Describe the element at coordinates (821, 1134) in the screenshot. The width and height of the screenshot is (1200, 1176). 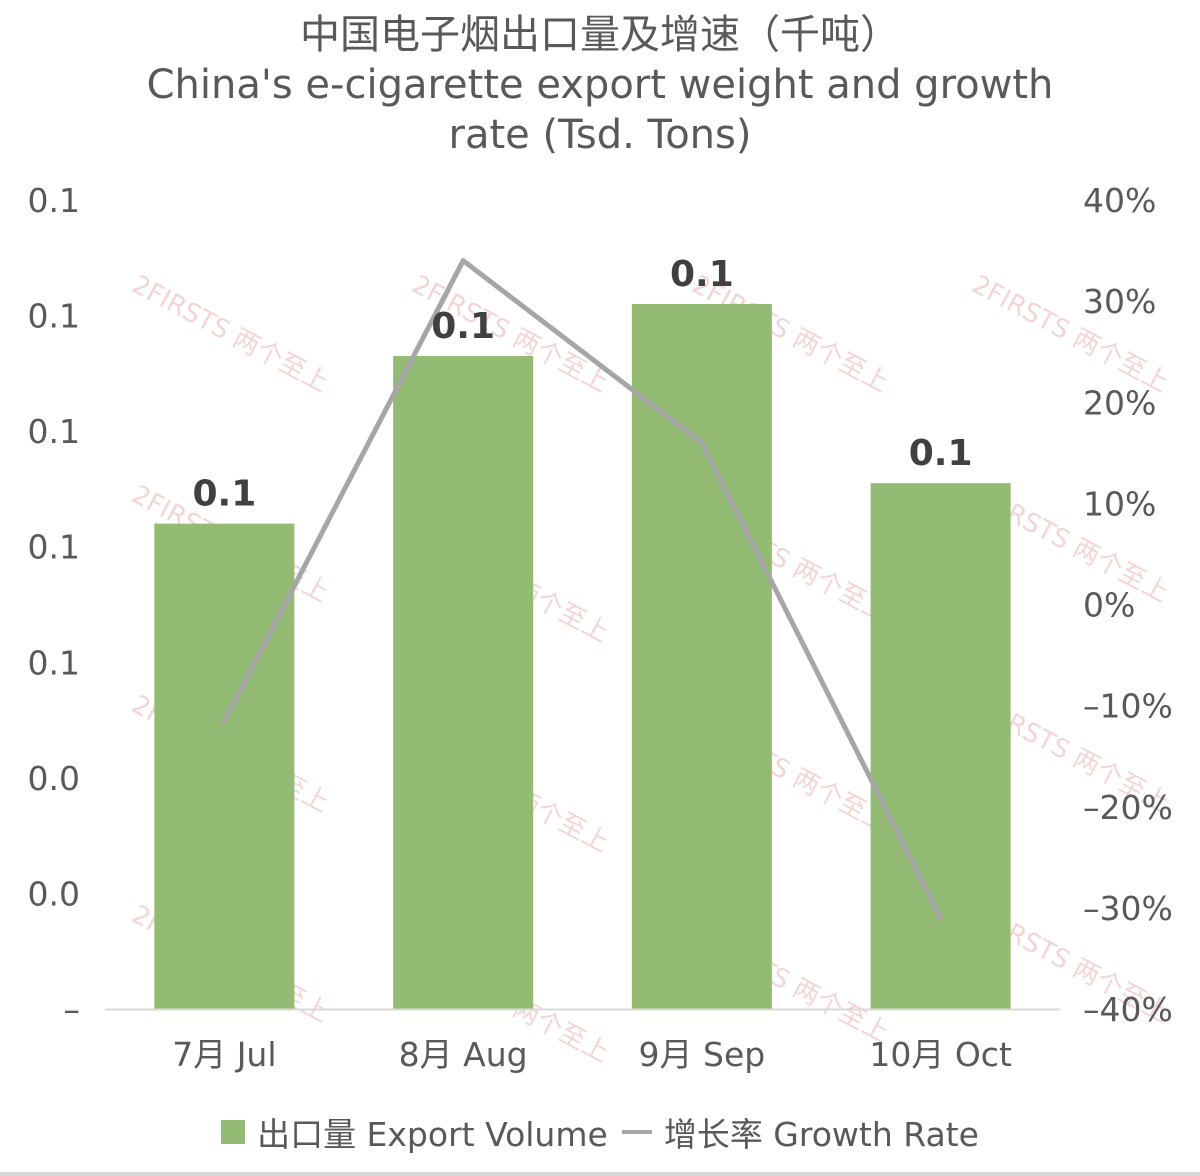
I see `legend-line-label: 增长率 Growth Rate` at that location.